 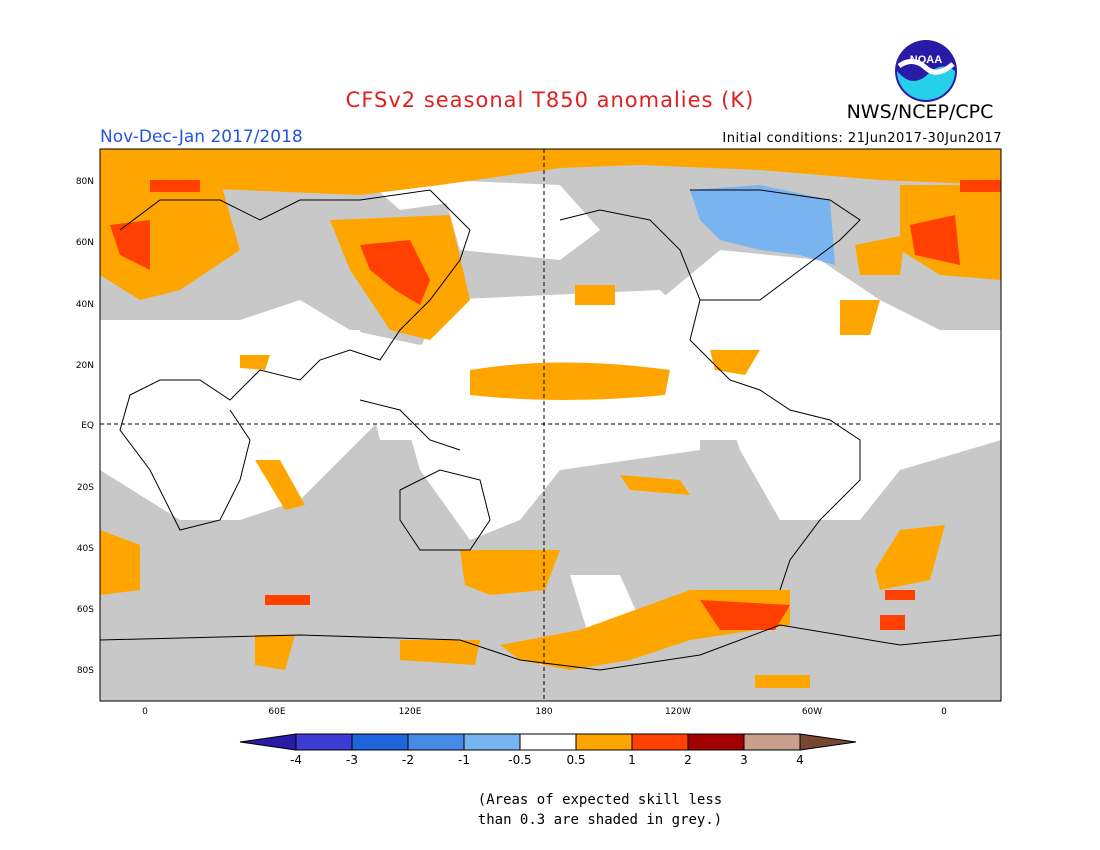 What do you see at coordinates (85, 243) in the screenshot?
I see `lat-label: 60N` at bounding box center [85, 243].